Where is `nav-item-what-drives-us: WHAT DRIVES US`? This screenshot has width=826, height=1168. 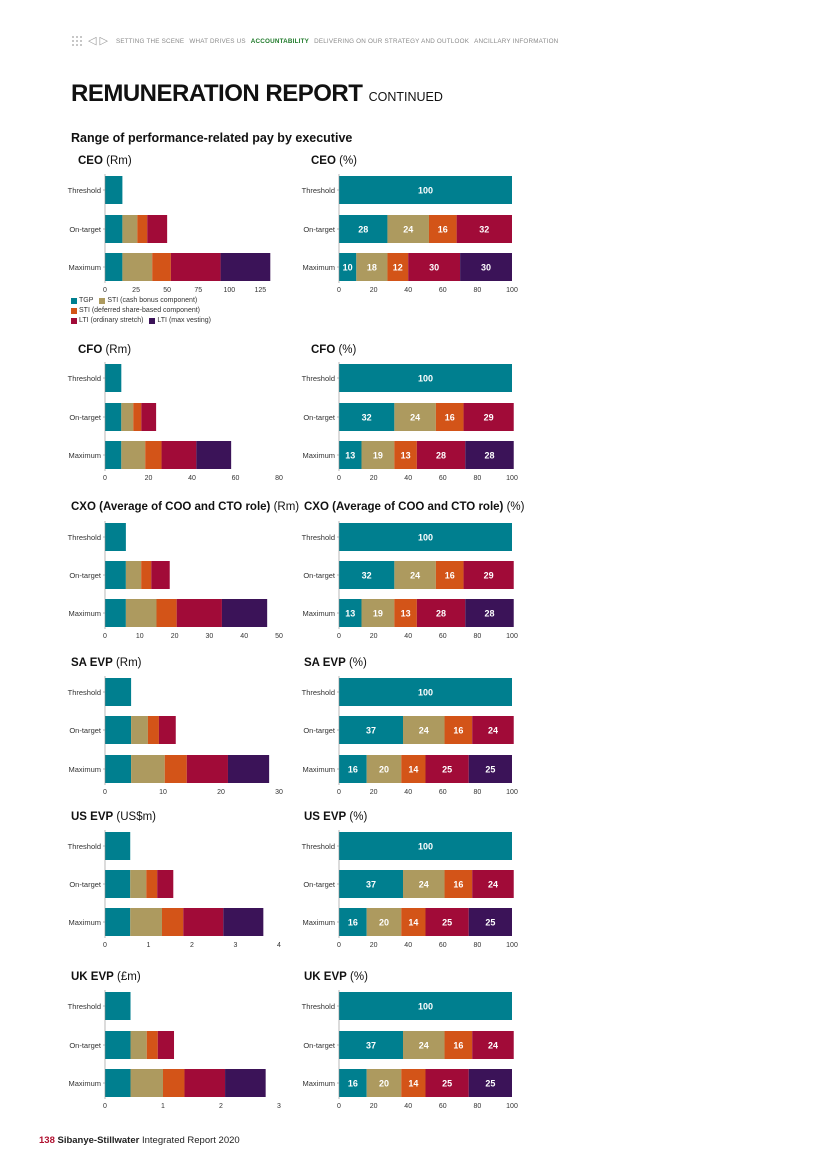 nav-item-what-drives-us: WHAT DRIVES US is located at coordinates (217, 41).